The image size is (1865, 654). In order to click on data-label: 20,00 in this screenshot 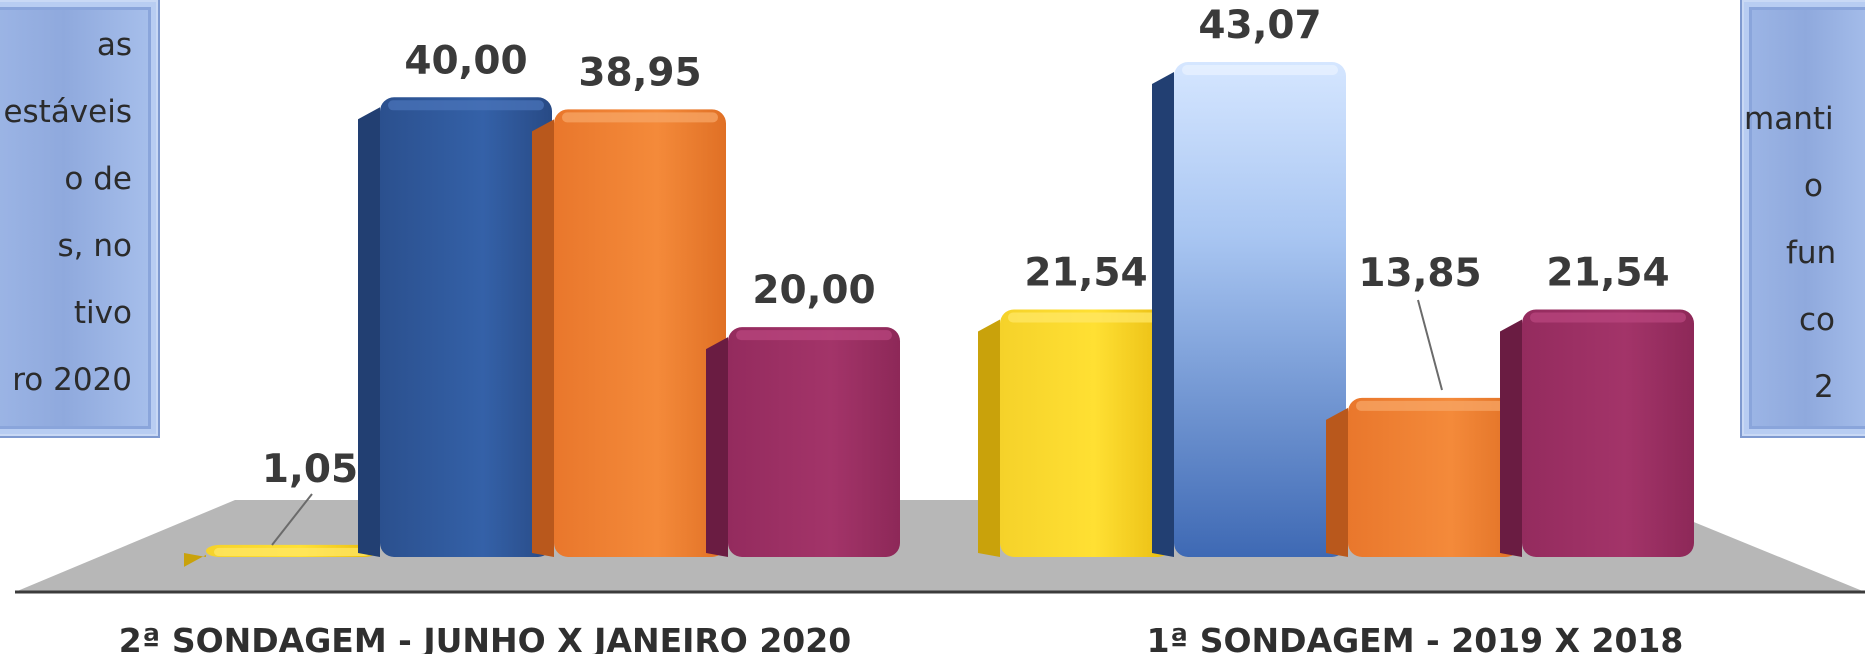, I will do `click(813, 290)`.